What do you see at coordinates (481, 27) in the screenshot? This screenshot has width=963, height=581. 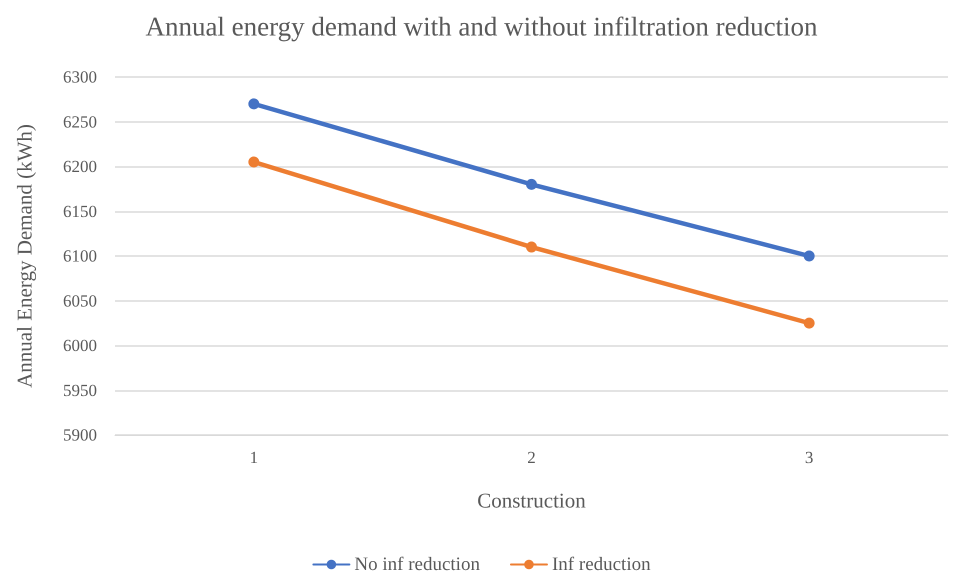 I see `chart-title: Annual energy demand with and without infiltration reduction` at bounding box center [481, 27].